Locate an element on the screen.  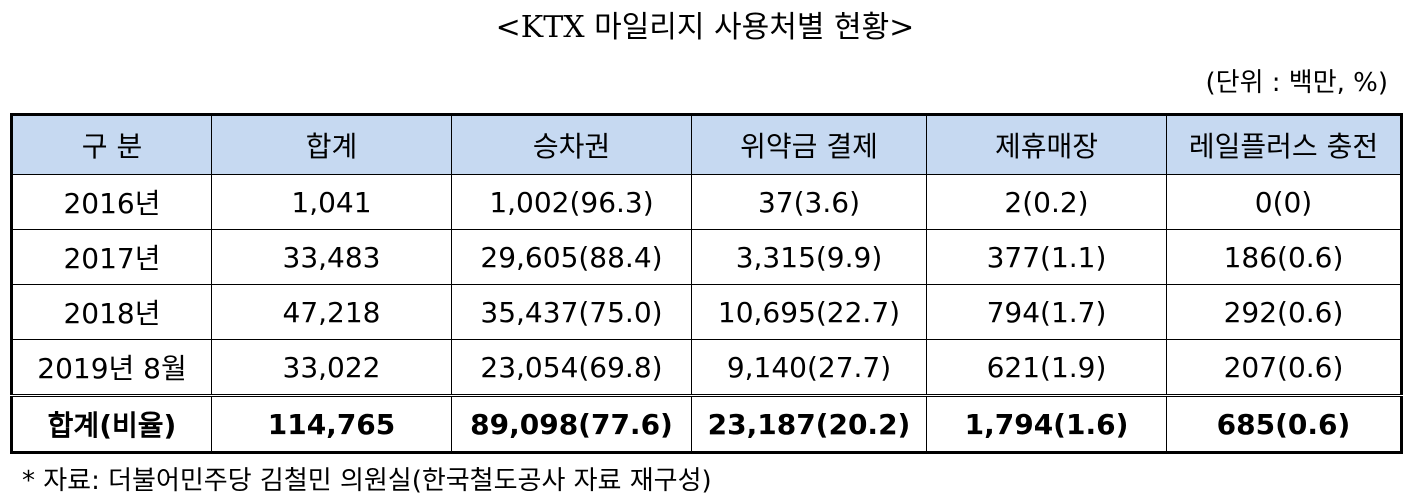
column-header: 구 분 is located at coordinates (111, 144).